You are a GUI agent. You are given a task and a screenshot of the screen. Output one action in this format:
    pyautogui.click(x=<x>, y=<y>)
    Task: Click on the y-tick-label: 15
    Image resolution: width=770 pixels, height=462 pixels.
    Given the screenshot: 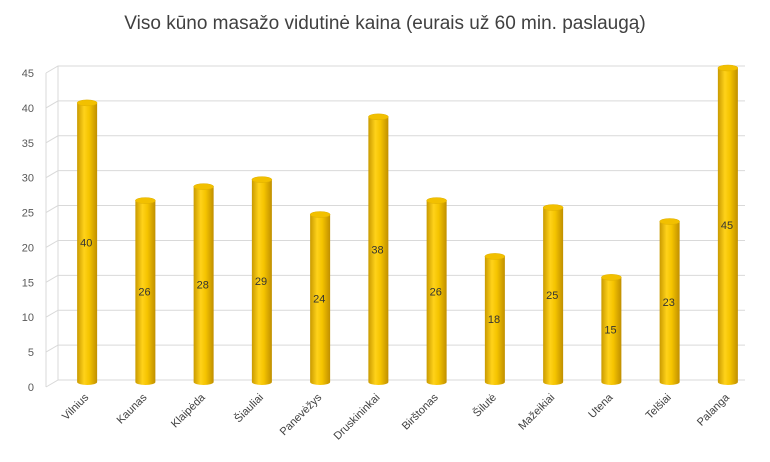 What is the action you would take?
    pyautogui.click(x=28, y=283)
    